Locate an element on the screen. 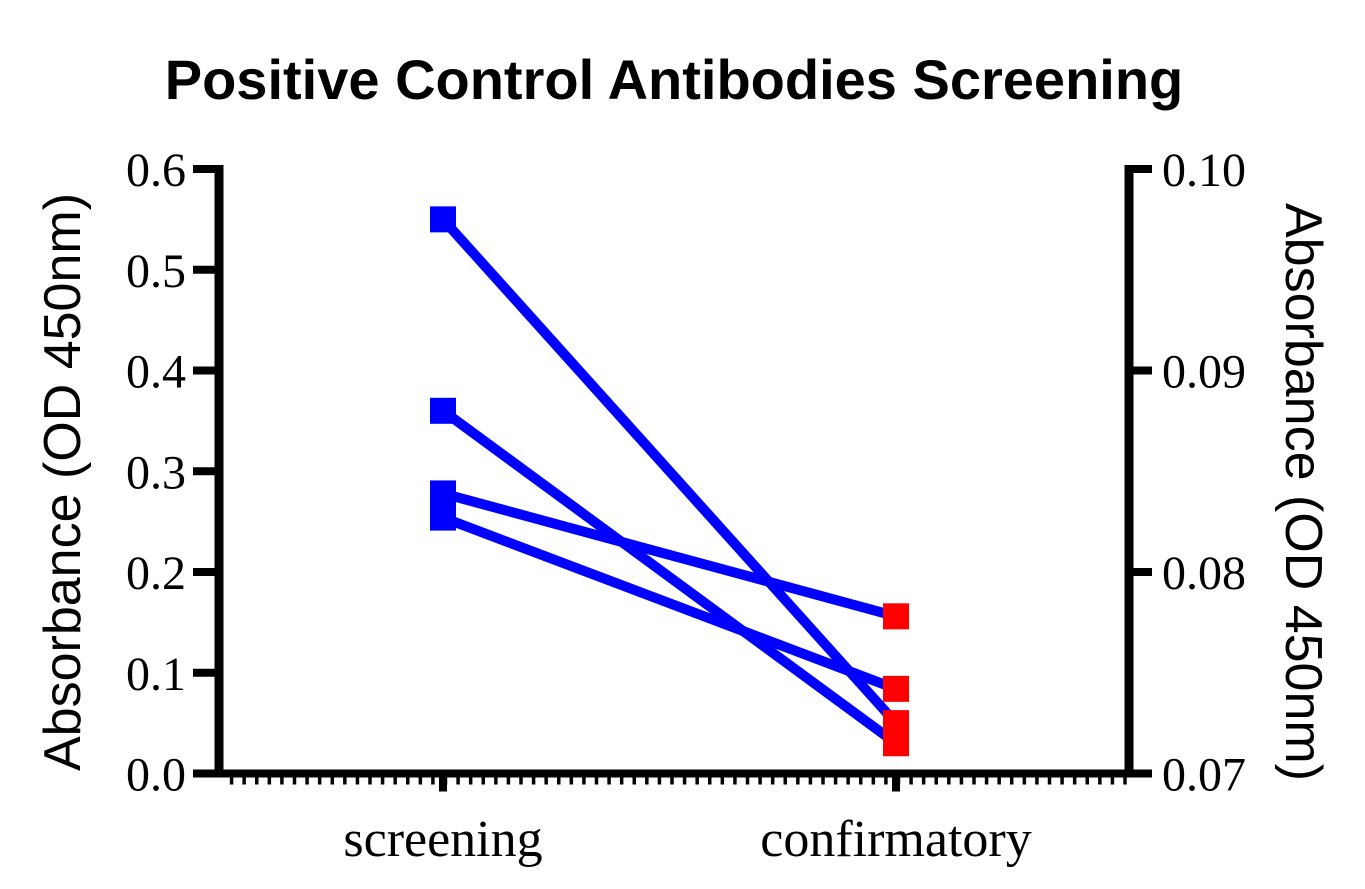  left-axis-tick-label: 0.2 is located at coordinates (156, 573).